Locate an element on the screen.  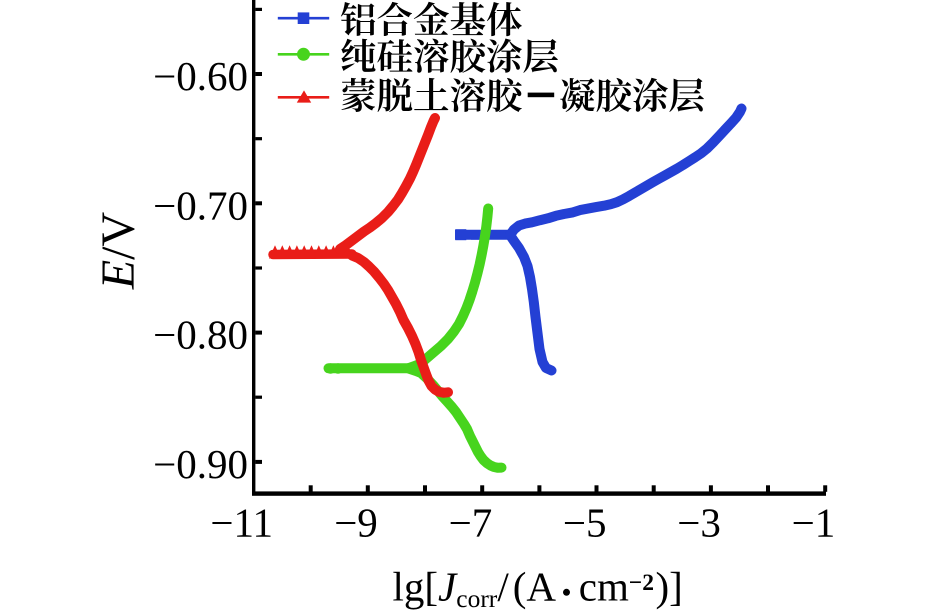
svg-text: −7 is located at coordinates (471, 523).